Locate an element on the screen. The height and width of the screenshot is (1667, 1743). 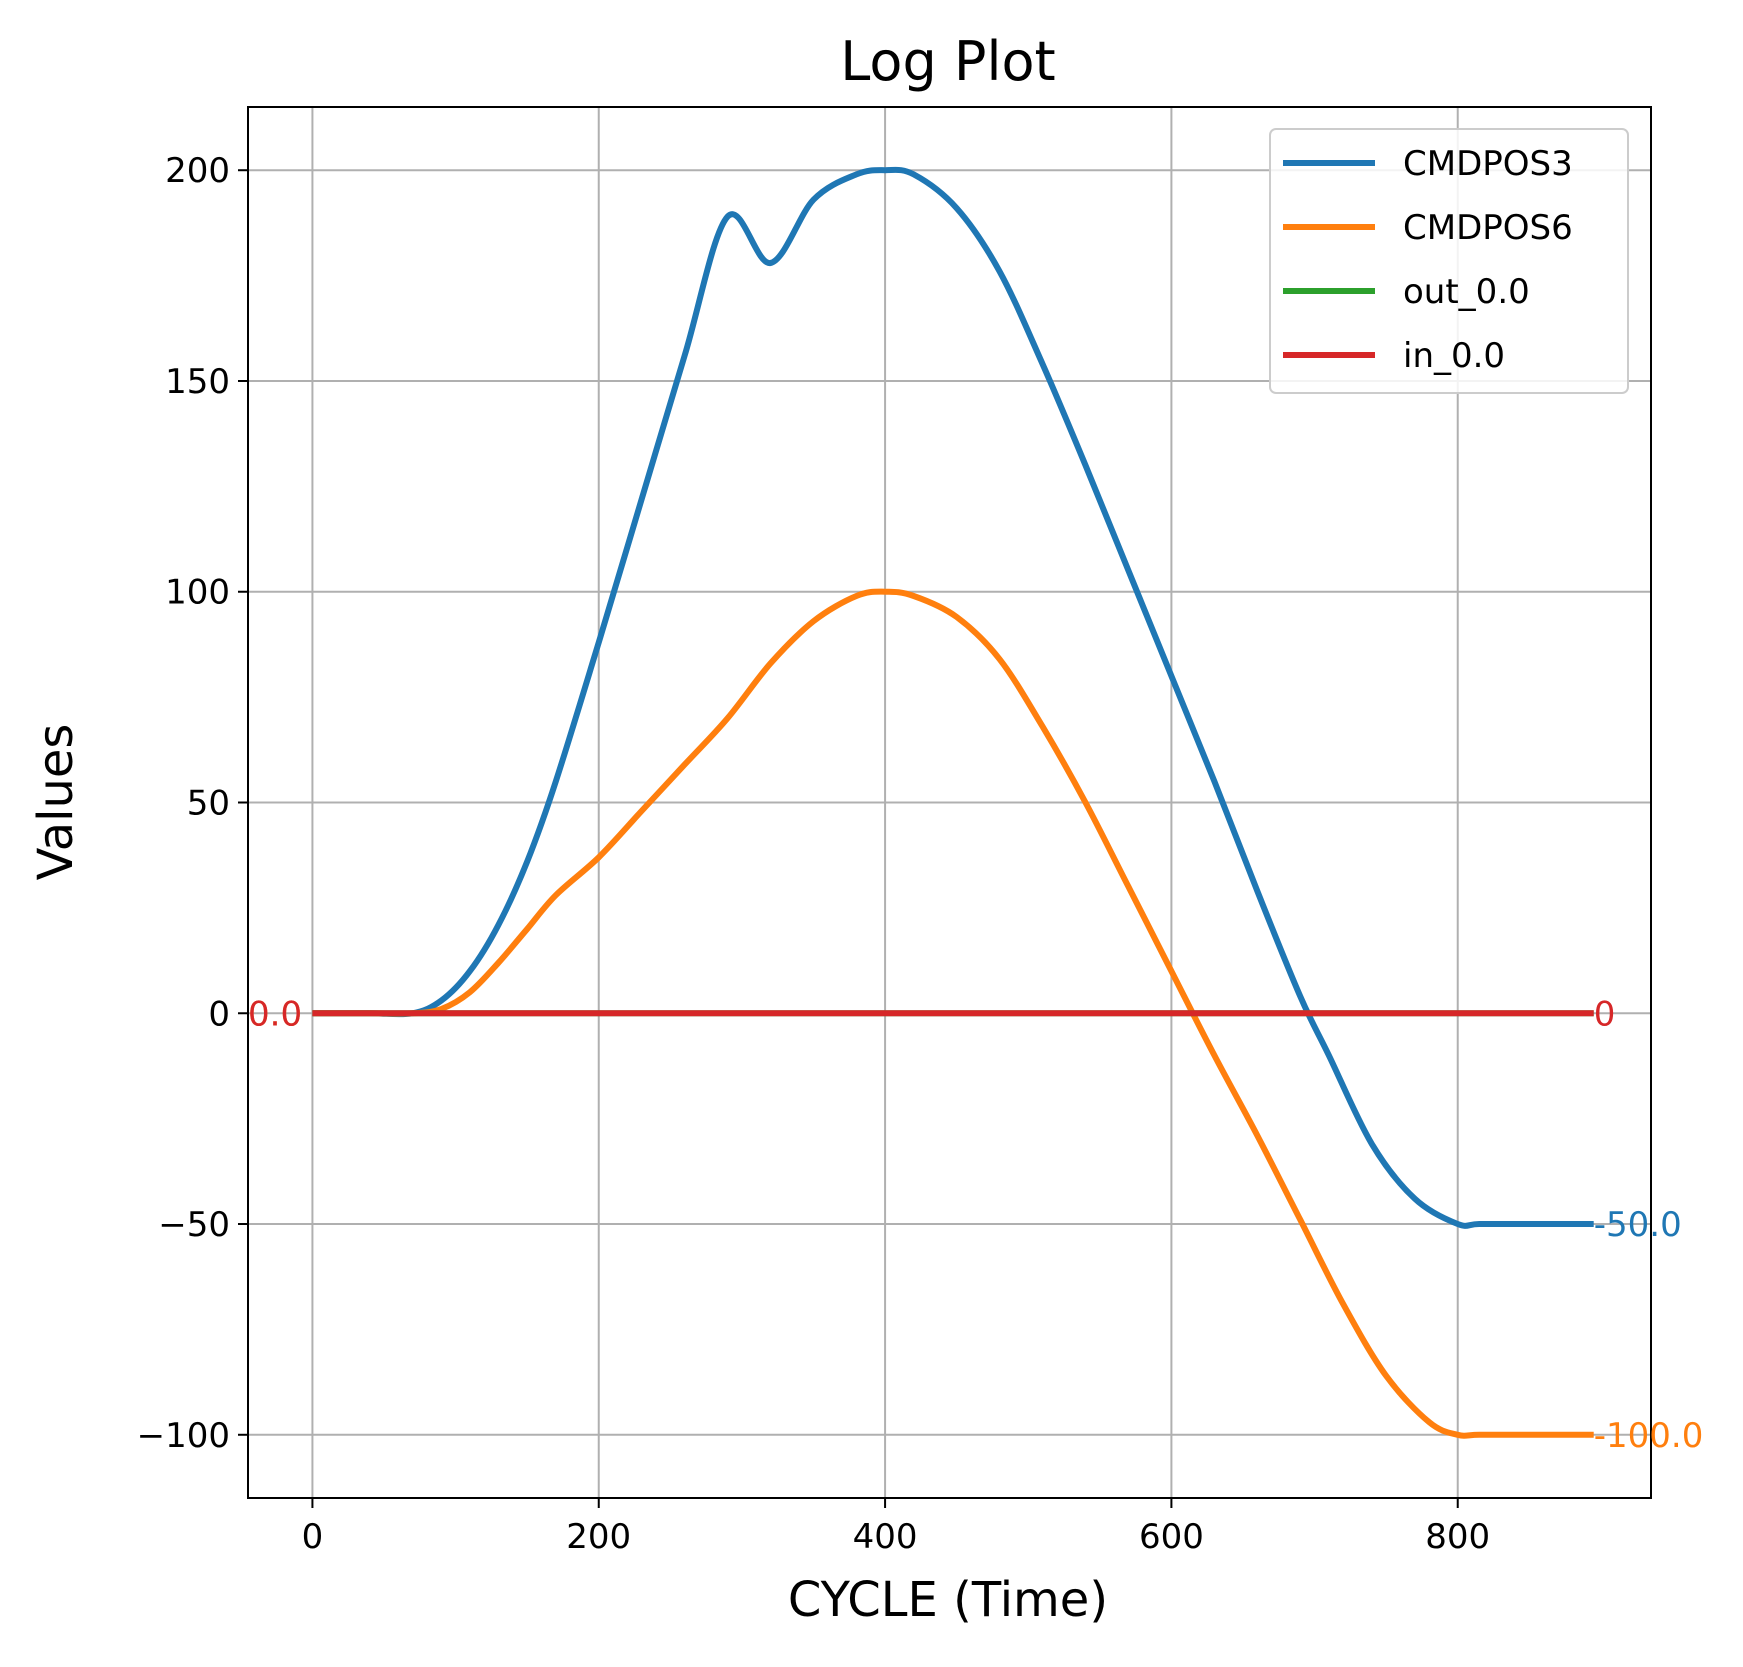
x-axis-ticks: 0 200 400 600 800 is located at coordinates (896, 1527).